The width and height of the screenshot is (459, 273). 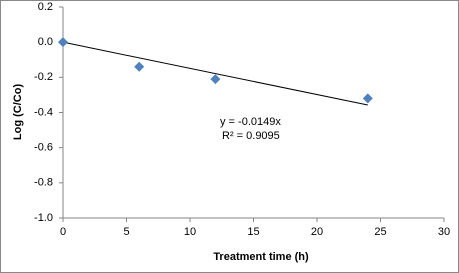 I want to click on y-tick-label: -0.8, so click(x=43, y=183).